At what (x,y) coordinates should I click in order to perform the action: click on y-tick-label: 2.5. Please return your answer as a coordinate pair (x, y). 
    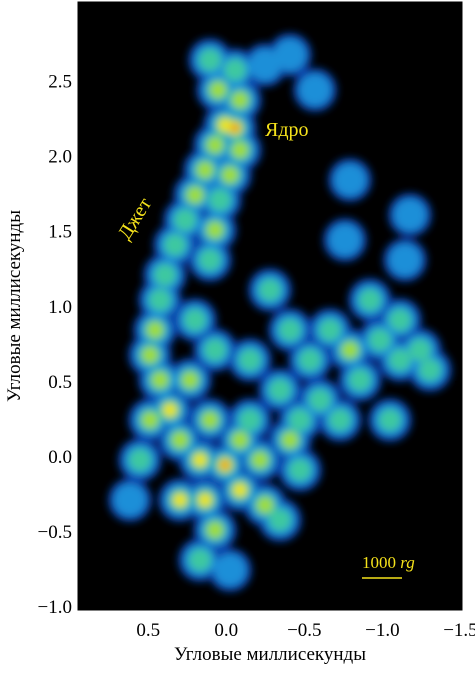
    Looking at the image, I should click on (60, 82).